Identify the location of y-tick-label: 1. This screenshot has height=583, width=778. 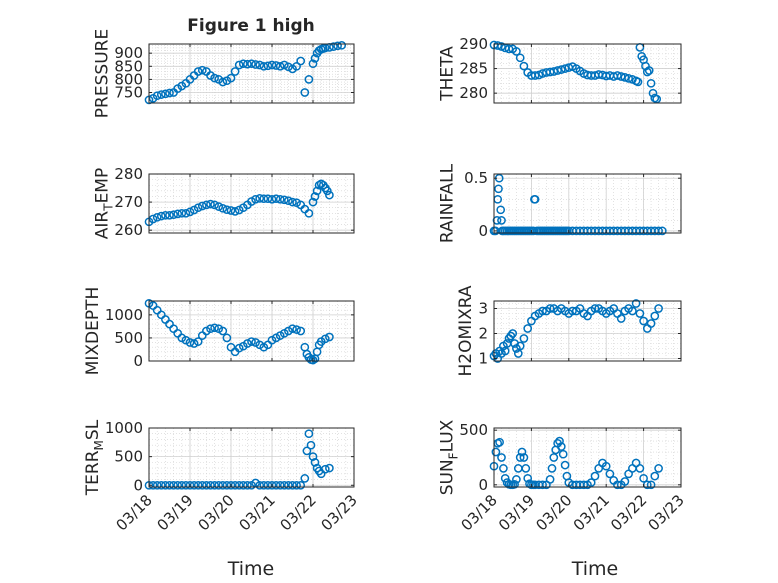
(483, 359).